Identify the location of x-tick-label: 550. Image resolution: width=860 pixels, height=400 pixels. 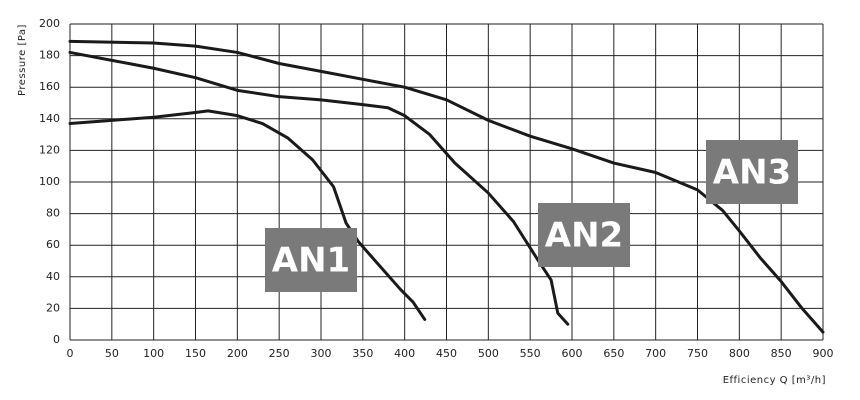
(530, 353).